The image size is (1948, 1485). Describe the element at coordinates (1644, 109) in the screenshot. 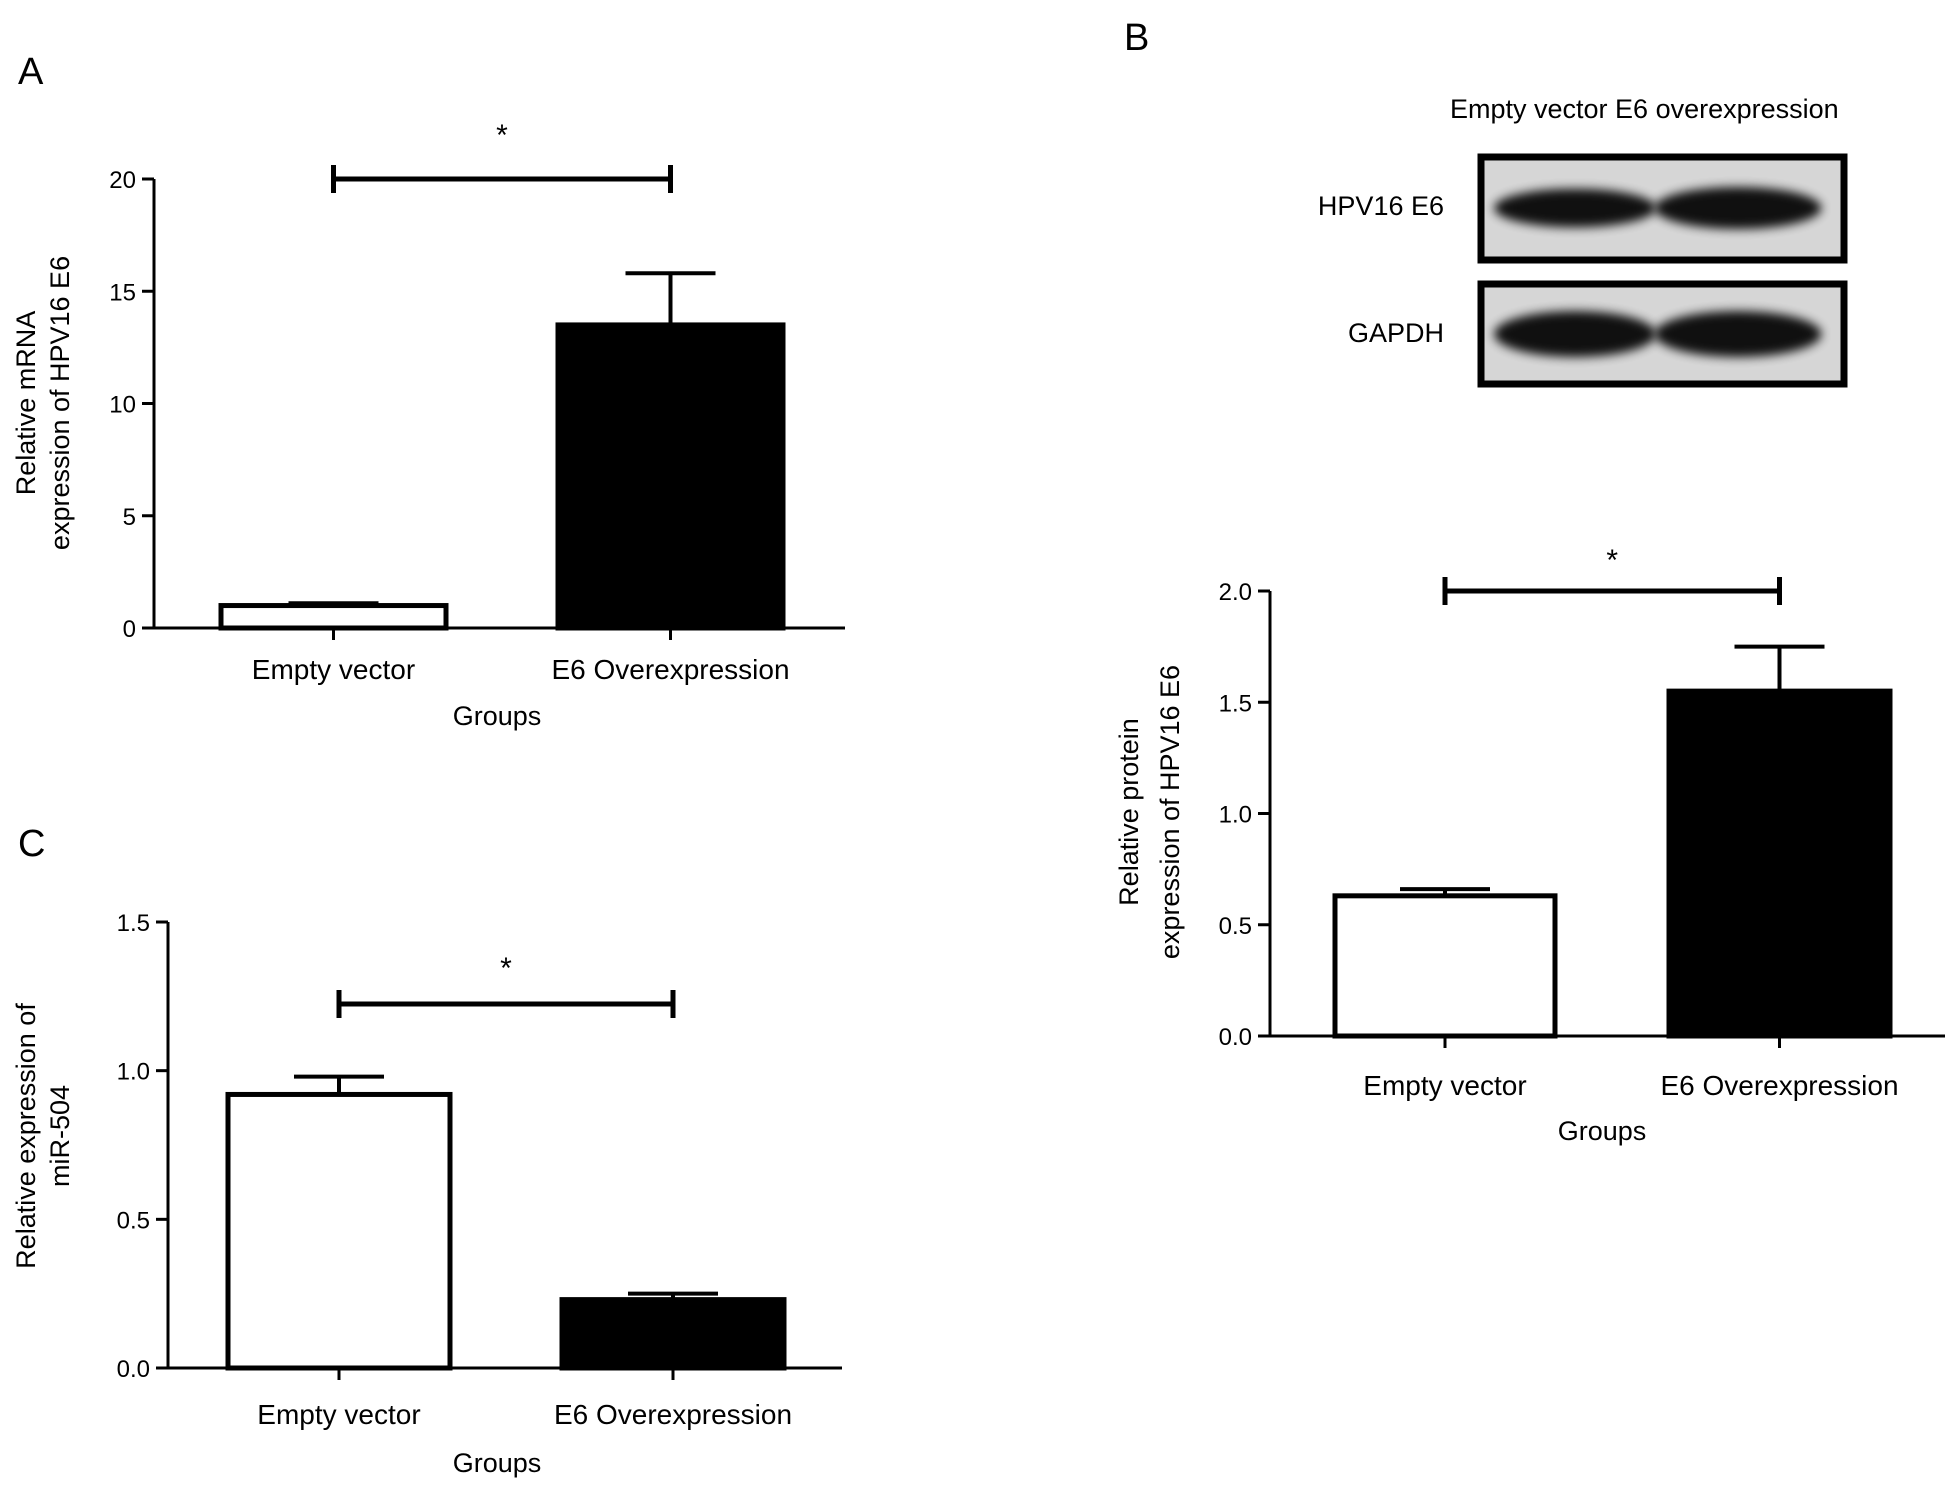

I see `blot-header: Empty vector E6 overexpression` at that location.